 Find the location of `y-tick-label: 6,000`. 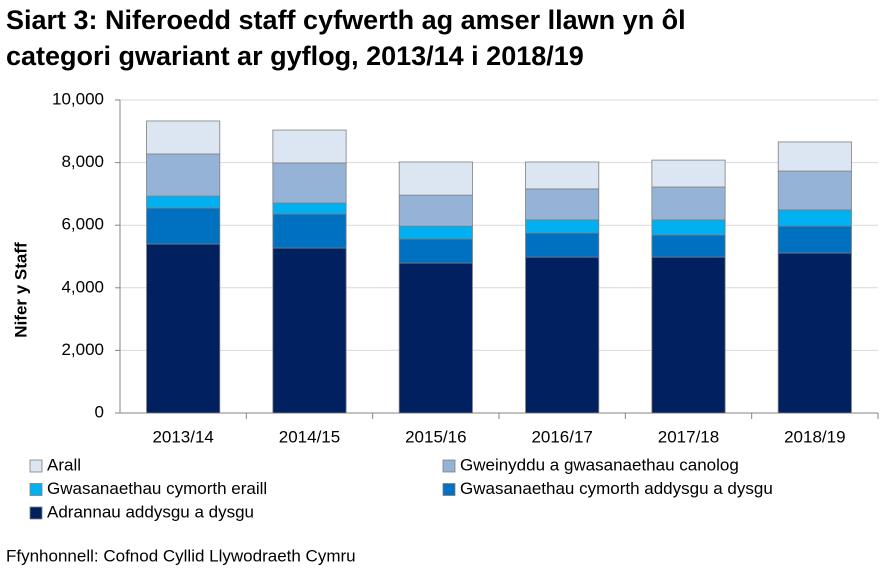

y-tick-label: 6,000 is located at coordinates (82, 224).